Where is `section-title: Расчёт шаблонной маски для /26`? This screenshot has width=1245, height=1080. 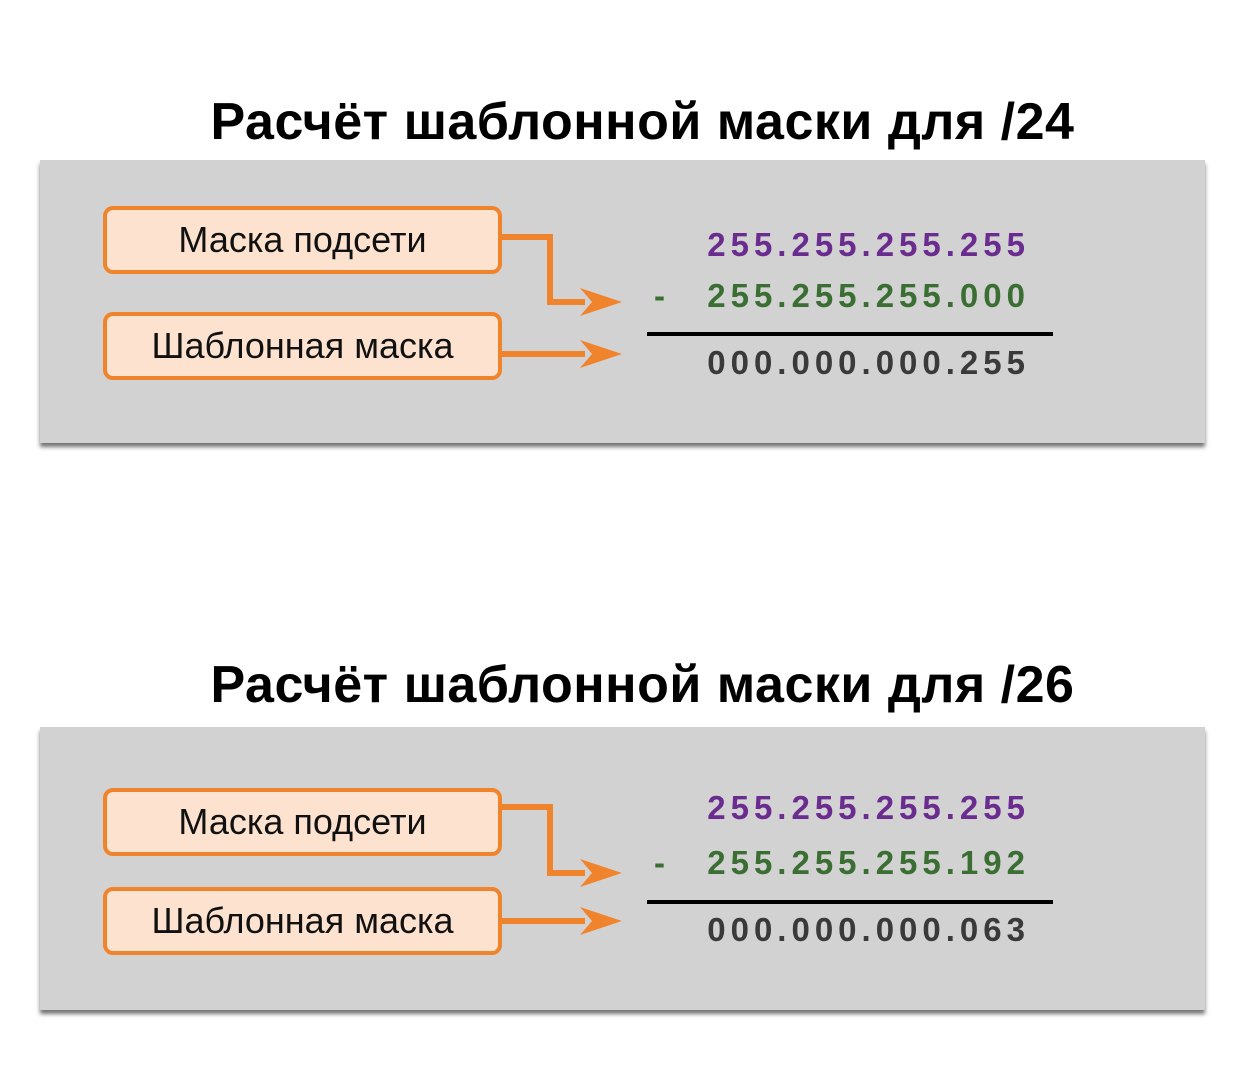
section-title: Расчёт шаблонной маски для /26 is located at coordinates (642, 685).